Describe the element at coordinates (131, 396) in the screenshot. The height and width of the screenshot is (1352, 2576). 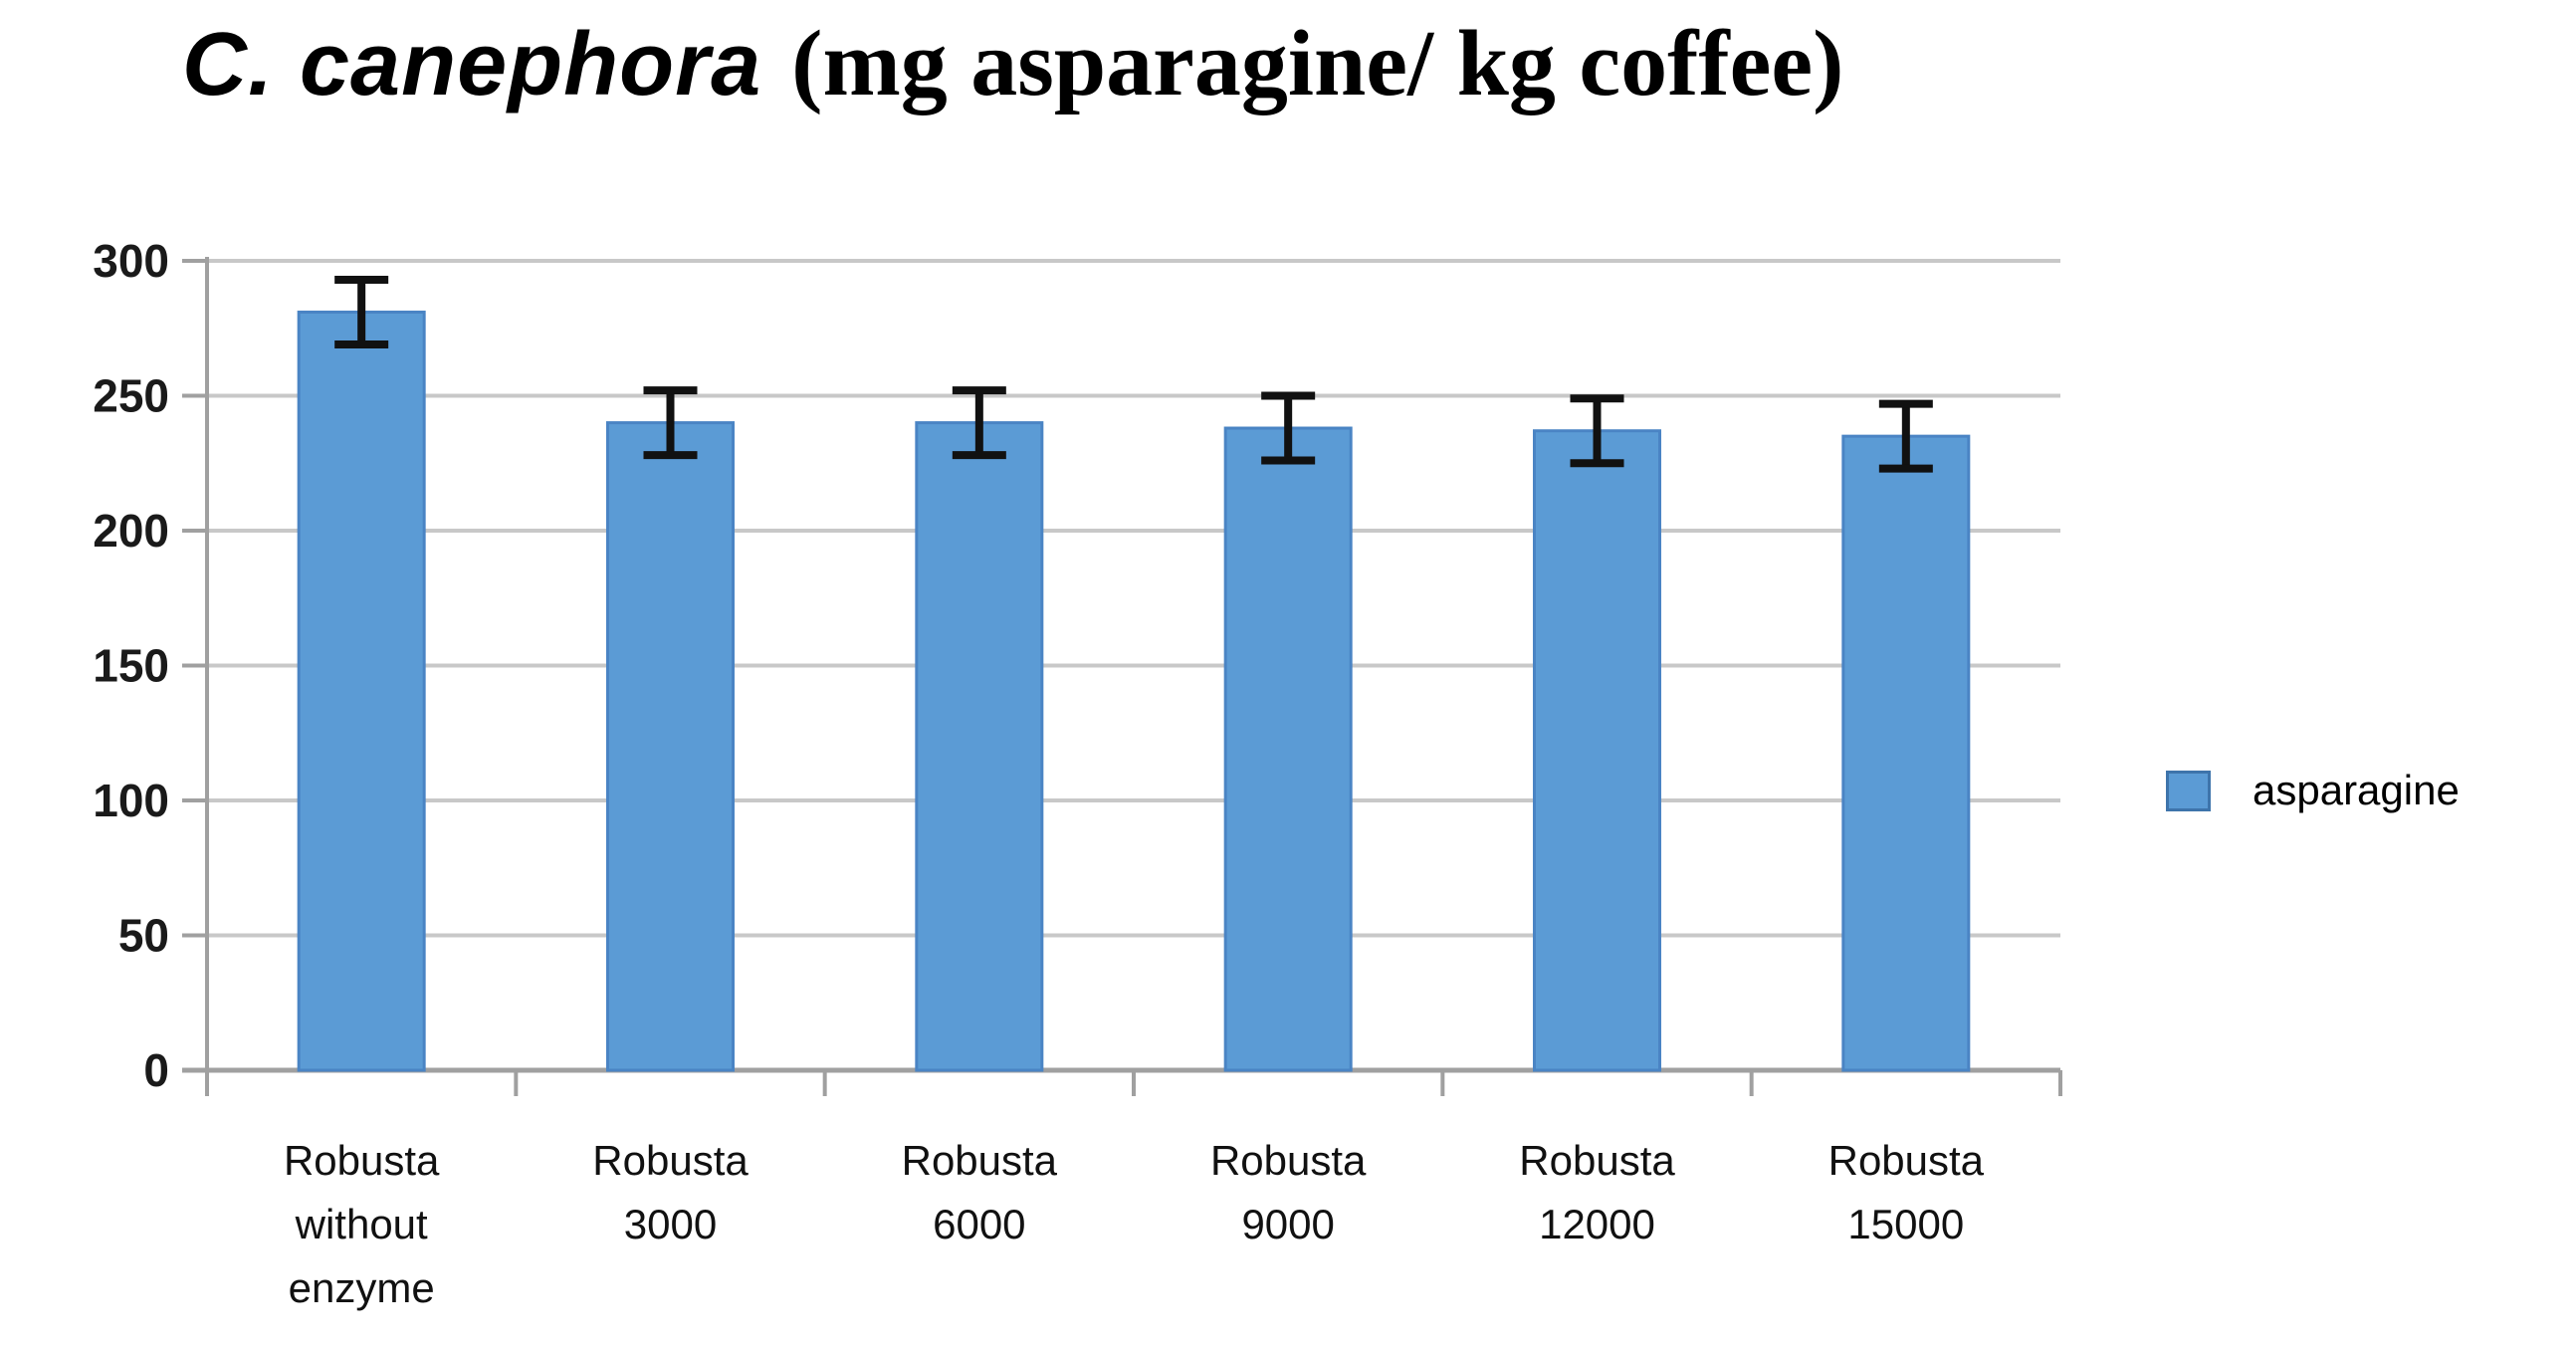
I see `y-tick-label-250: 250` at that location.